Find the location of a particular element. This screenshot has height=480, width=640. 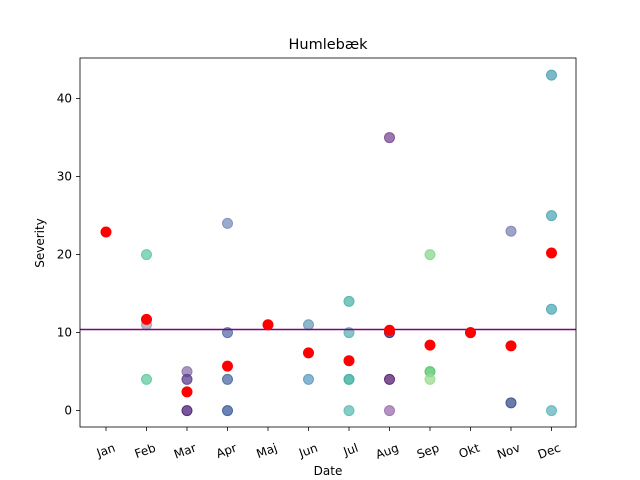

x-tick-label: Jan is located at coordinates (105, 451).